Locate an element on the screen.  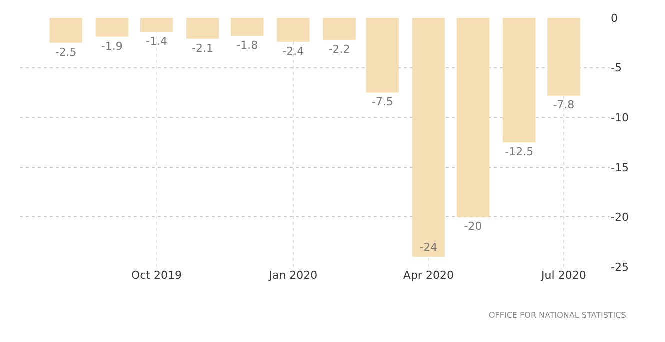
y-tick-label: -25 is located at coordinates (620, 267).